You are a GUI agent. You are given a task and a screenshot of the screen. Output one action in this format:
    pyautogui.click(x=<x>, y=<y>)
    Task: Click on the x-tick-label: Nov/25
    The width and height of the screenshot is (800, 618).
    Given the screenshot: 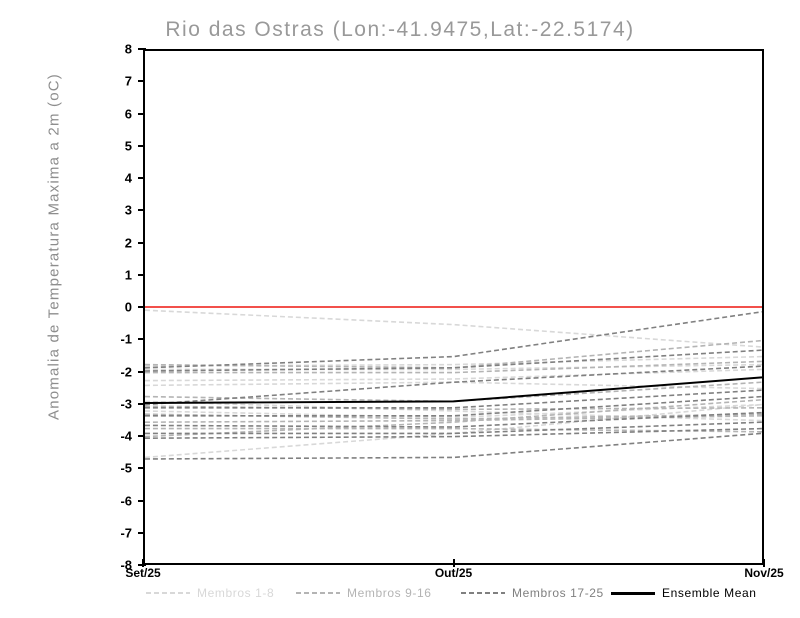 What is the action you would take?
    pyautogui.click(x=764, y=573)
    